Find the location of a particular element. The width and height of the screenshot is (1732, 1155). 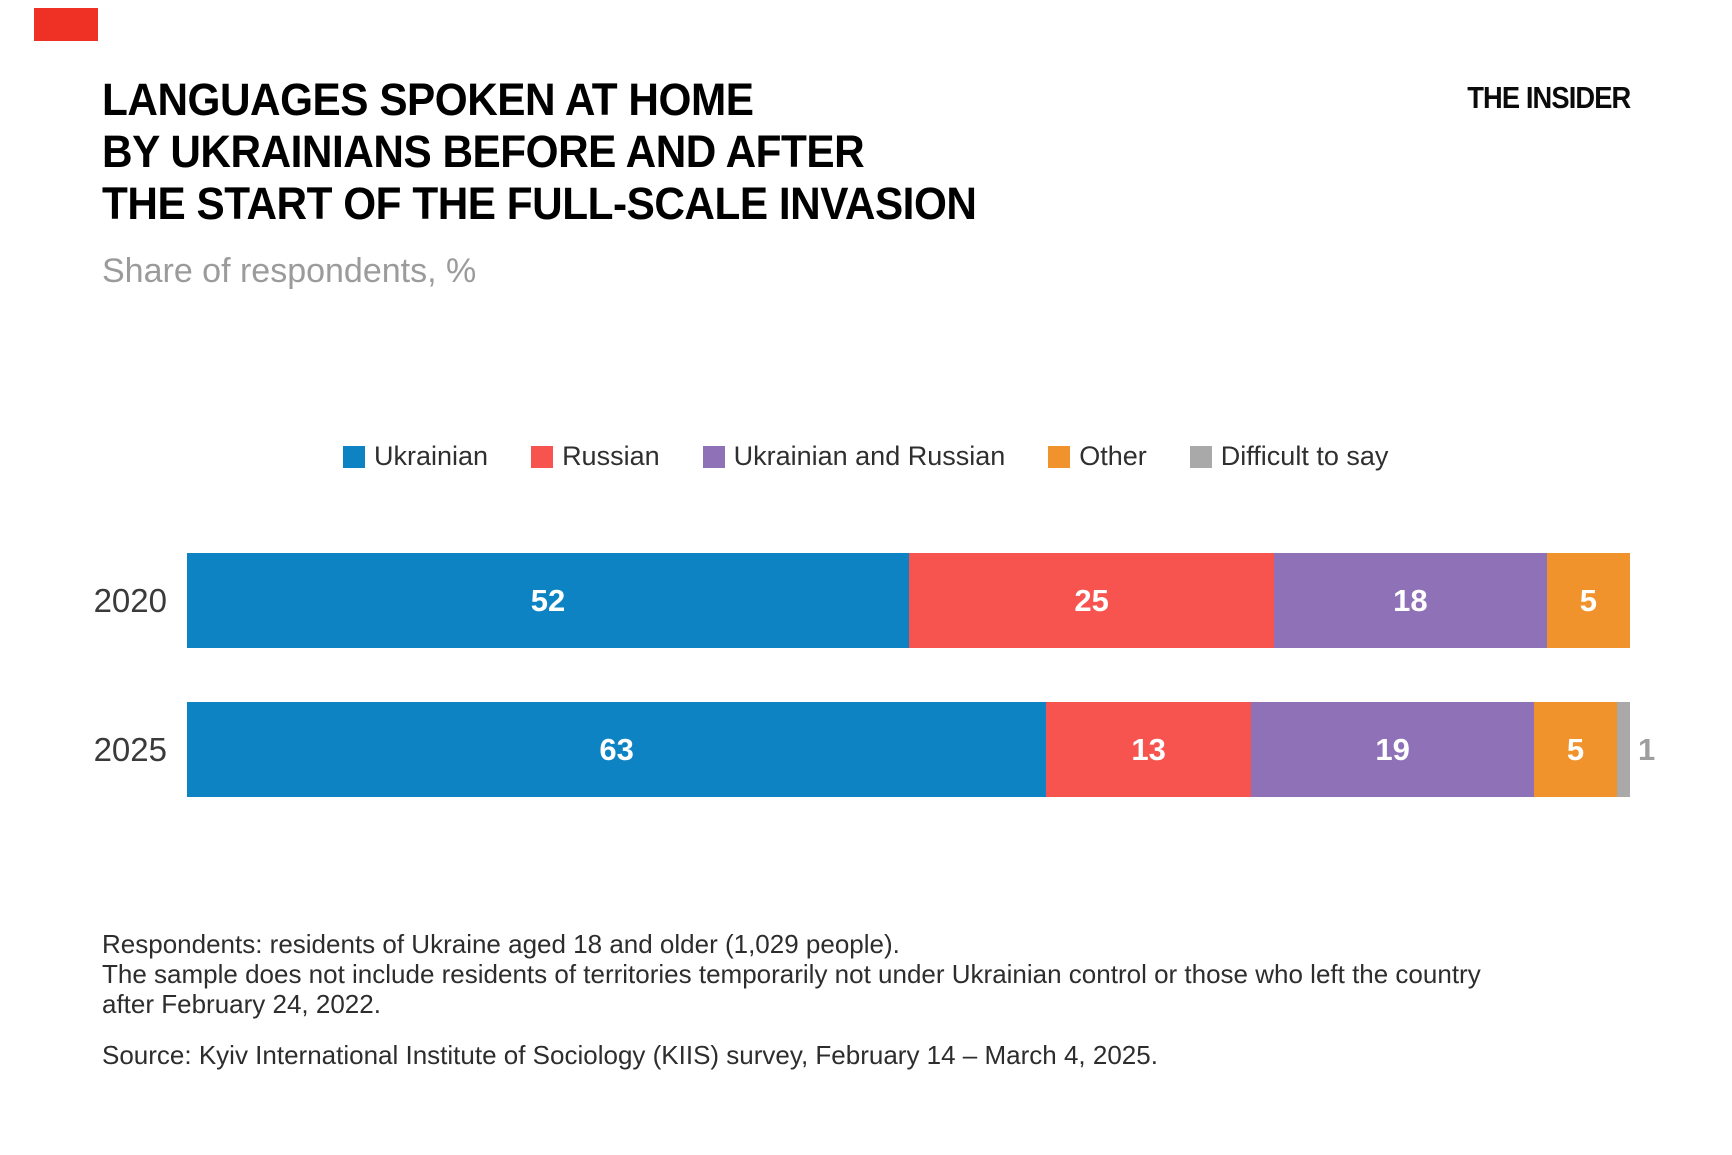

legend-item-ukrainian-and-russian: Ukrainian and Russian is located at coordinates (854, 456).